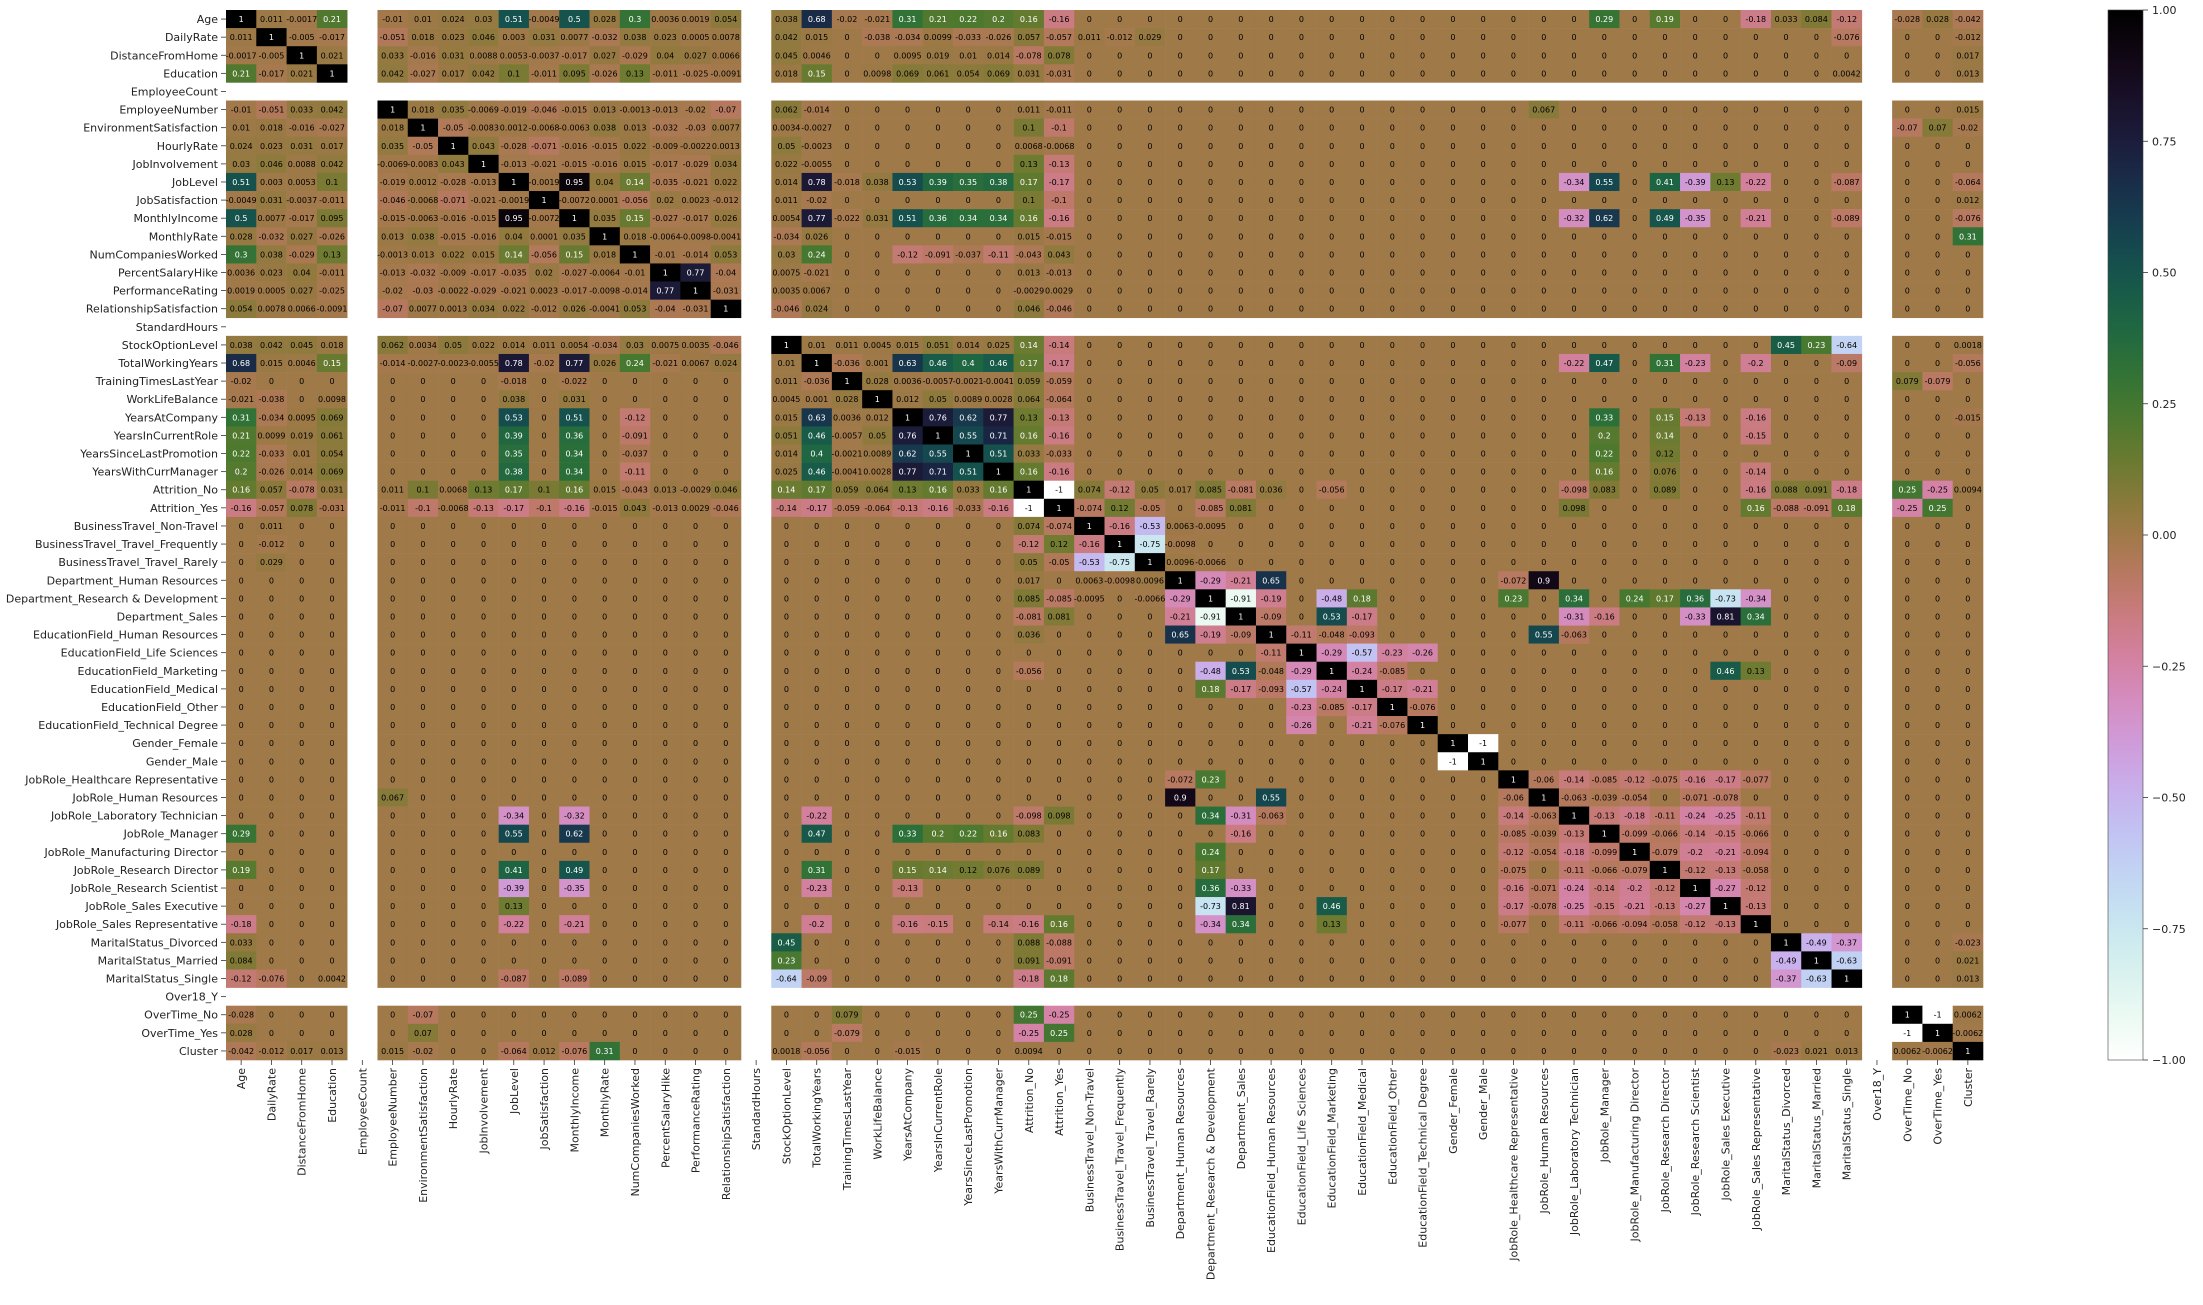 This screenshot has width=2203, height=1305. Describe the element at coordinates (1029, 164) in the screenshot. I see `cell-value-label: 0.13` at that location.